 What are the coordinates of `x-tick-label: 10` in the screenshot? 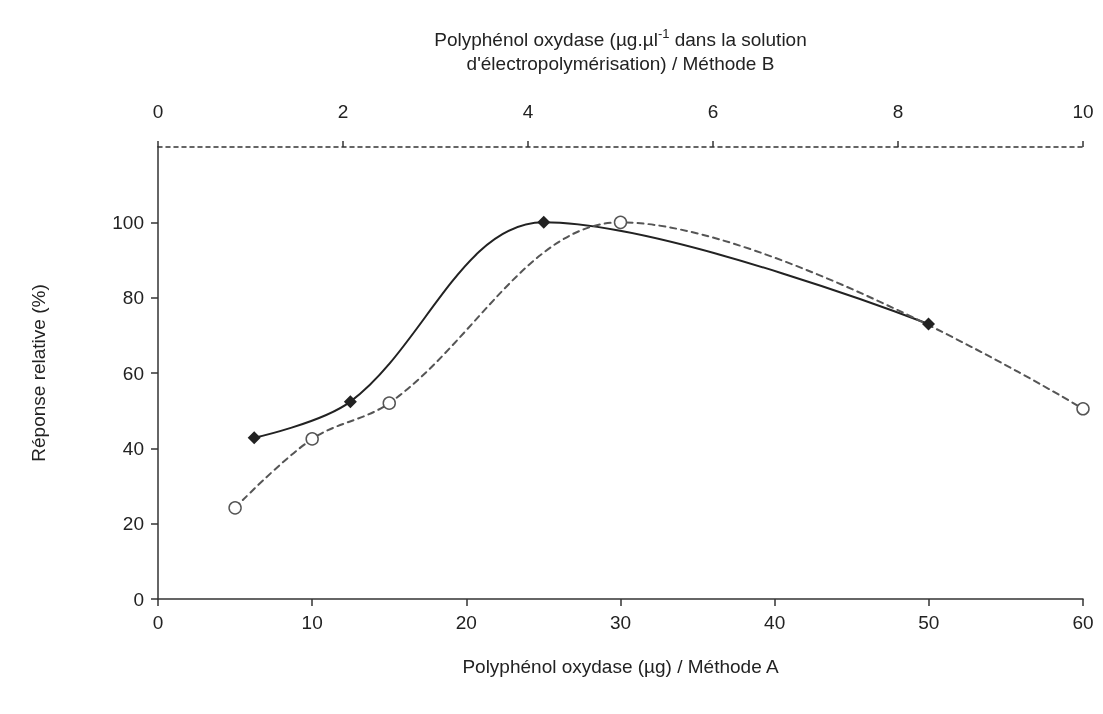 It's located at (312, 622).